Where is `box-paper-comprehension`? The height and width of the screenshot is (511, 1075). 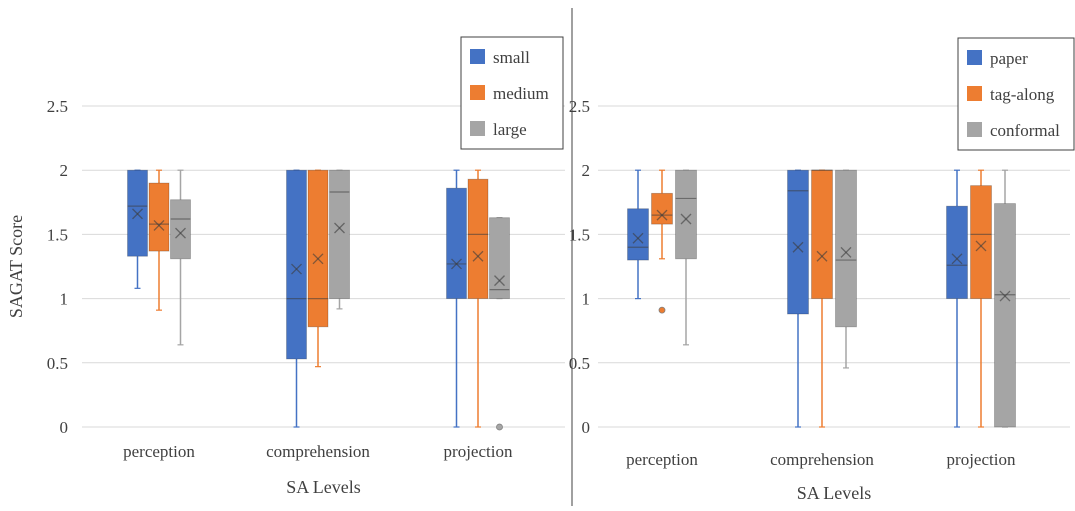
box-paper-comprehension is located at coordinates (798, 298).